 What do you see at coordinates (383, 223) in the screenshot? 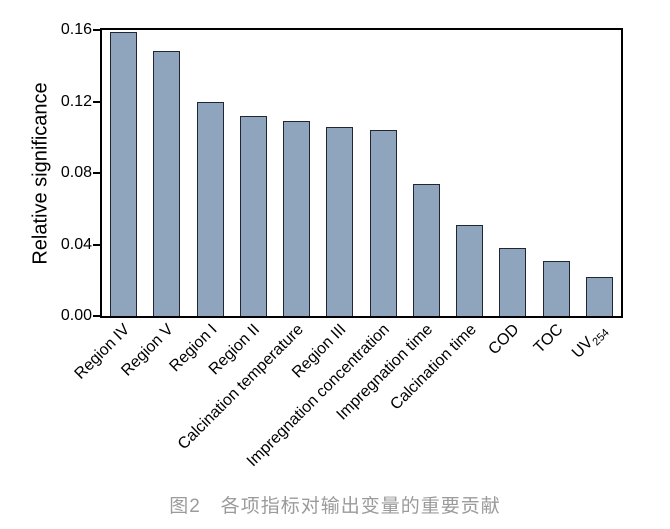
I see `bar-impregnation-concentration` at bounding box center [383, 223].